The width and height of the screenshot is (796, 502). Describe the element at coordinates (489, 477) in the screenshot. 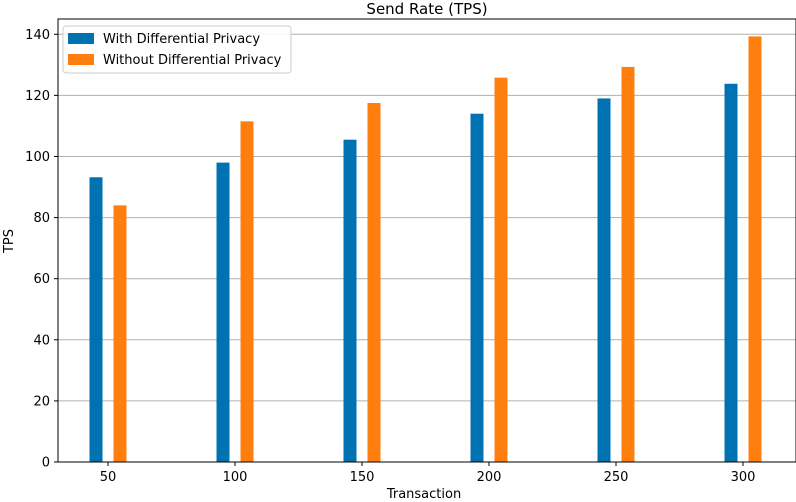

I see `x-tick-label: 200` at that location.